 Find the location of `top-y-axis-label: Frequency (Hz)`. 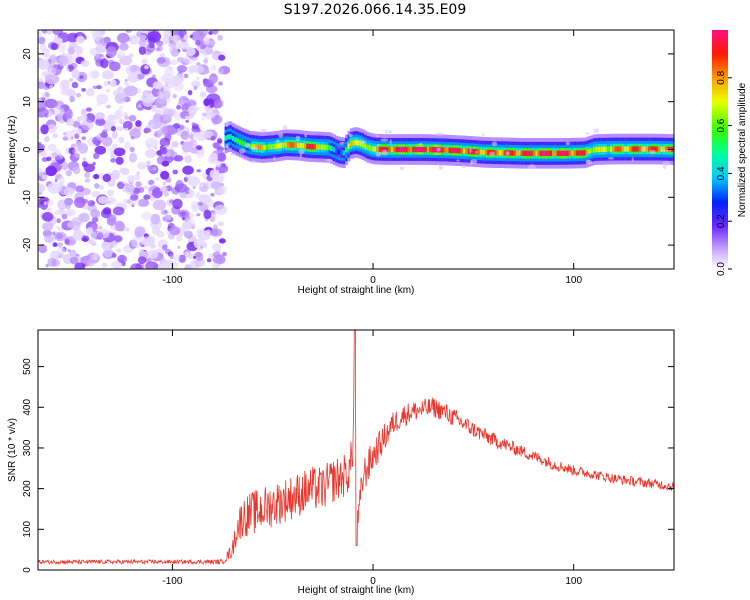

top-y-axis-label: Frequency (Hz) is located at coordinates (12, 150).